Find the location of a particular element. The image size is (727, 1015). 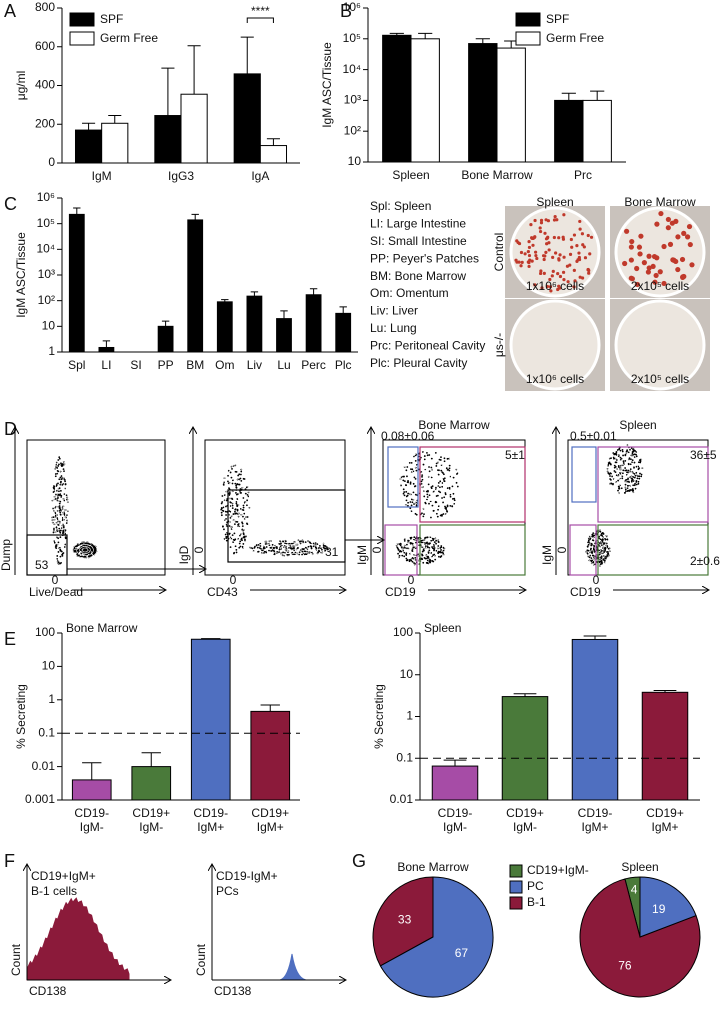

gate-label: 2±0.6 is located at coordinates (705, 561).